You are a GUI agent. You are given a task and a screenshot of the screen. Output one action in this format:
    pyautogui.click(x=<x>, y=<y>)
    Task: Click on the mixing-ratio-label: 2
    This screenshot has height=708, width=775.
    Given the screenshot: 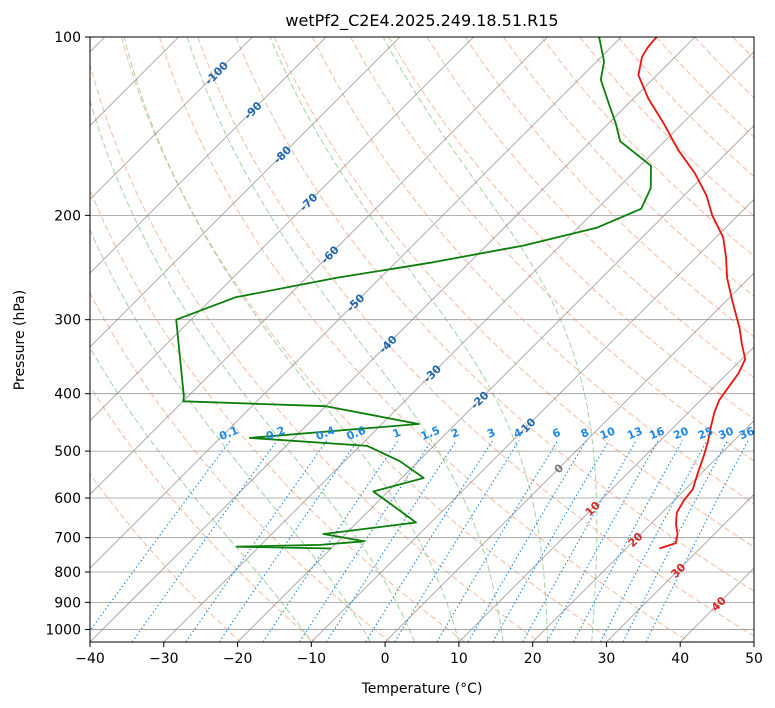 What is the action you would take?
    pyautogui.click(x=455, y=433)
    